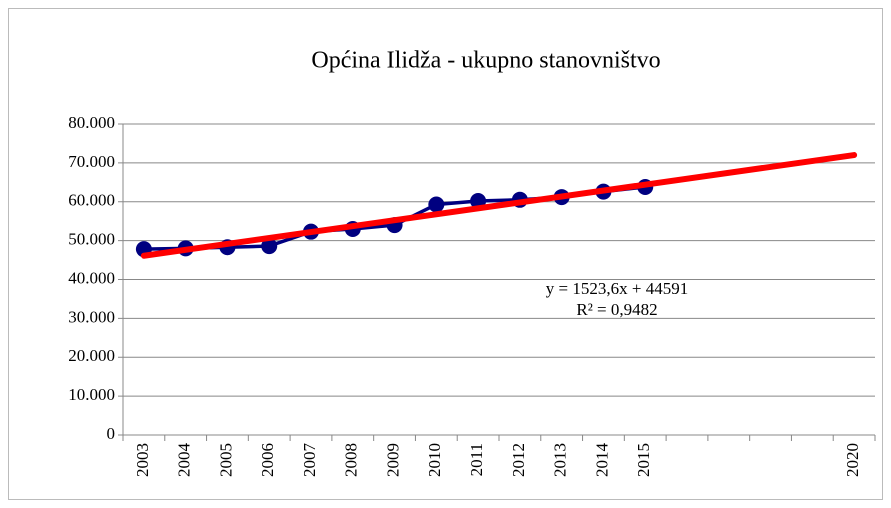  Describe the element at coordinates (225, 460) in the screenshot. I see `x-tick-label: 2005` at that location.